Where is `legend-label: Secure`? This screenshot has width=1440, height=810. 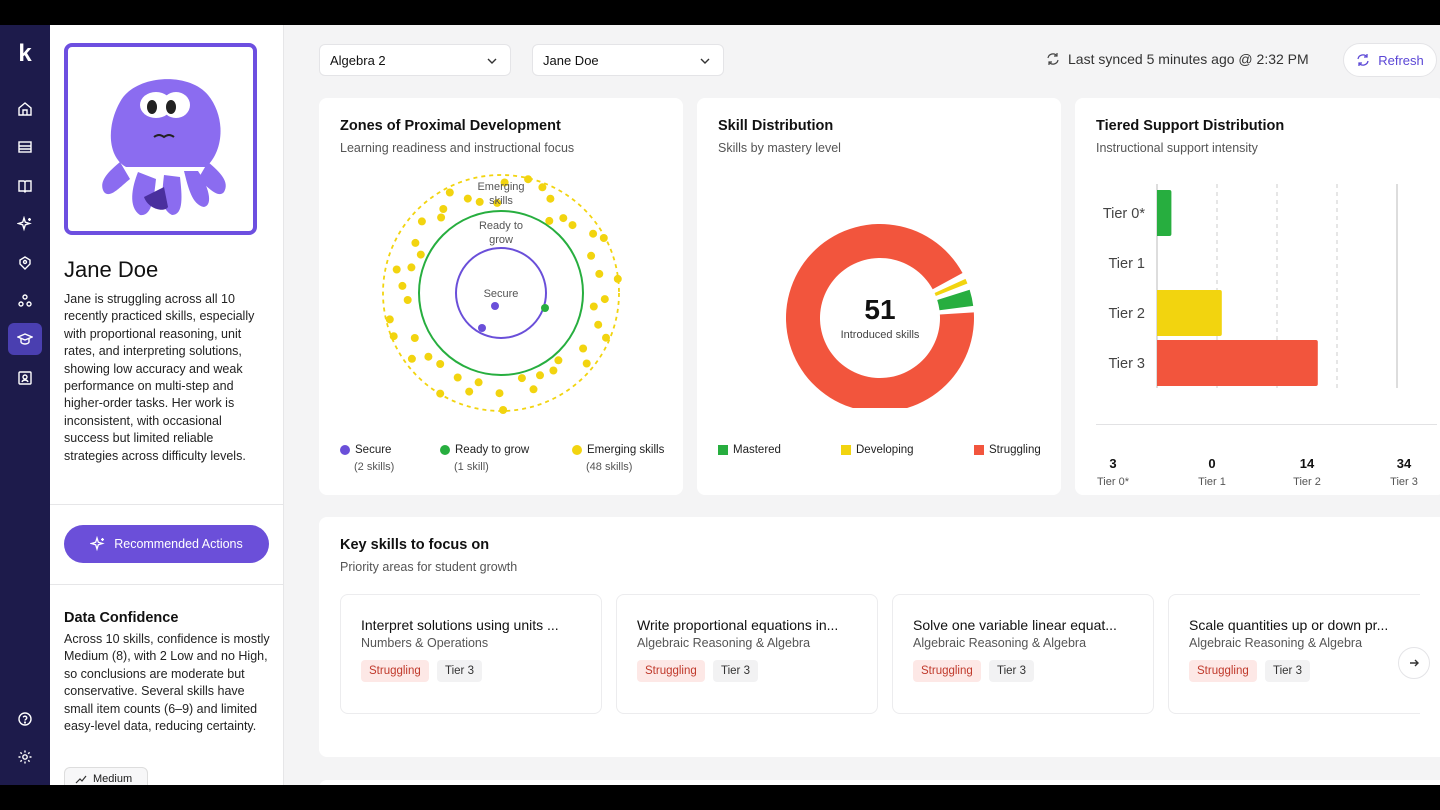 legend-label: Secure is located at coordinates (373, 450).